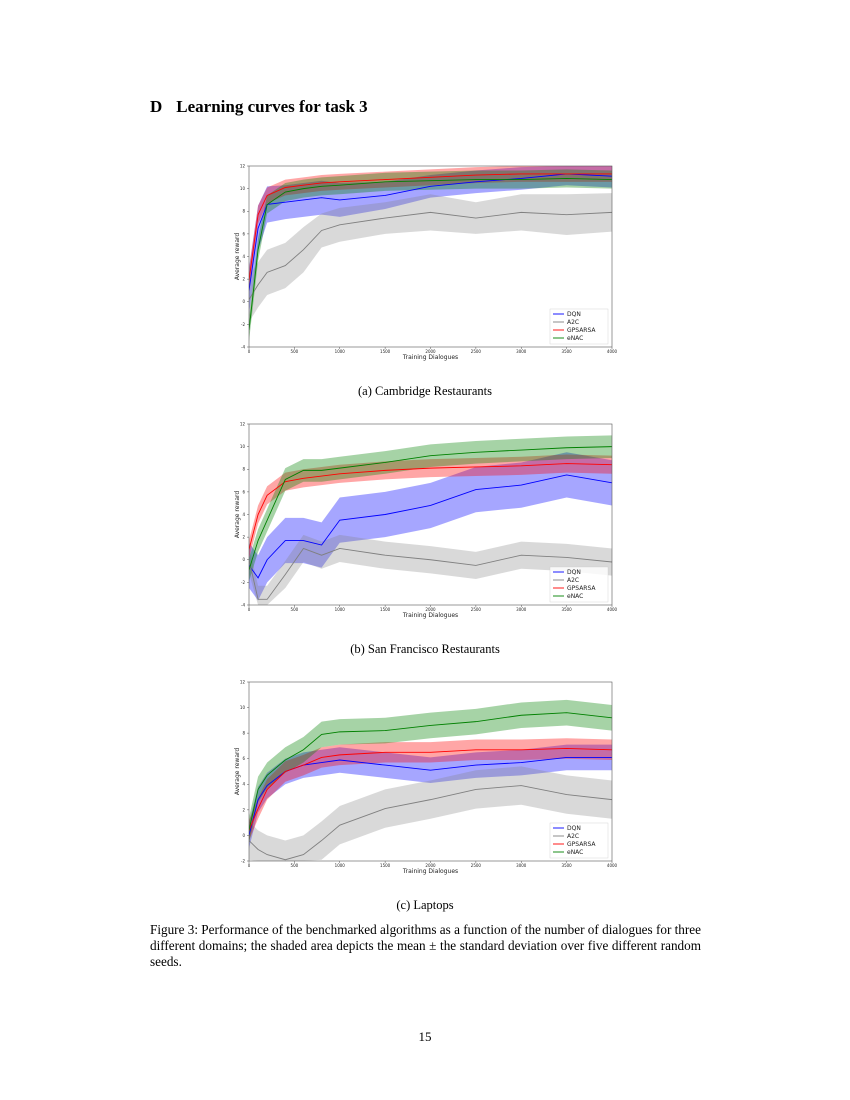 This screenshot has width=850, height=1100. What do you see at coordinates (425, 649) in the screenshot?
I see `subfigure-caption: (b) San Francisco Restaurants` at bounding box center [425, 649].